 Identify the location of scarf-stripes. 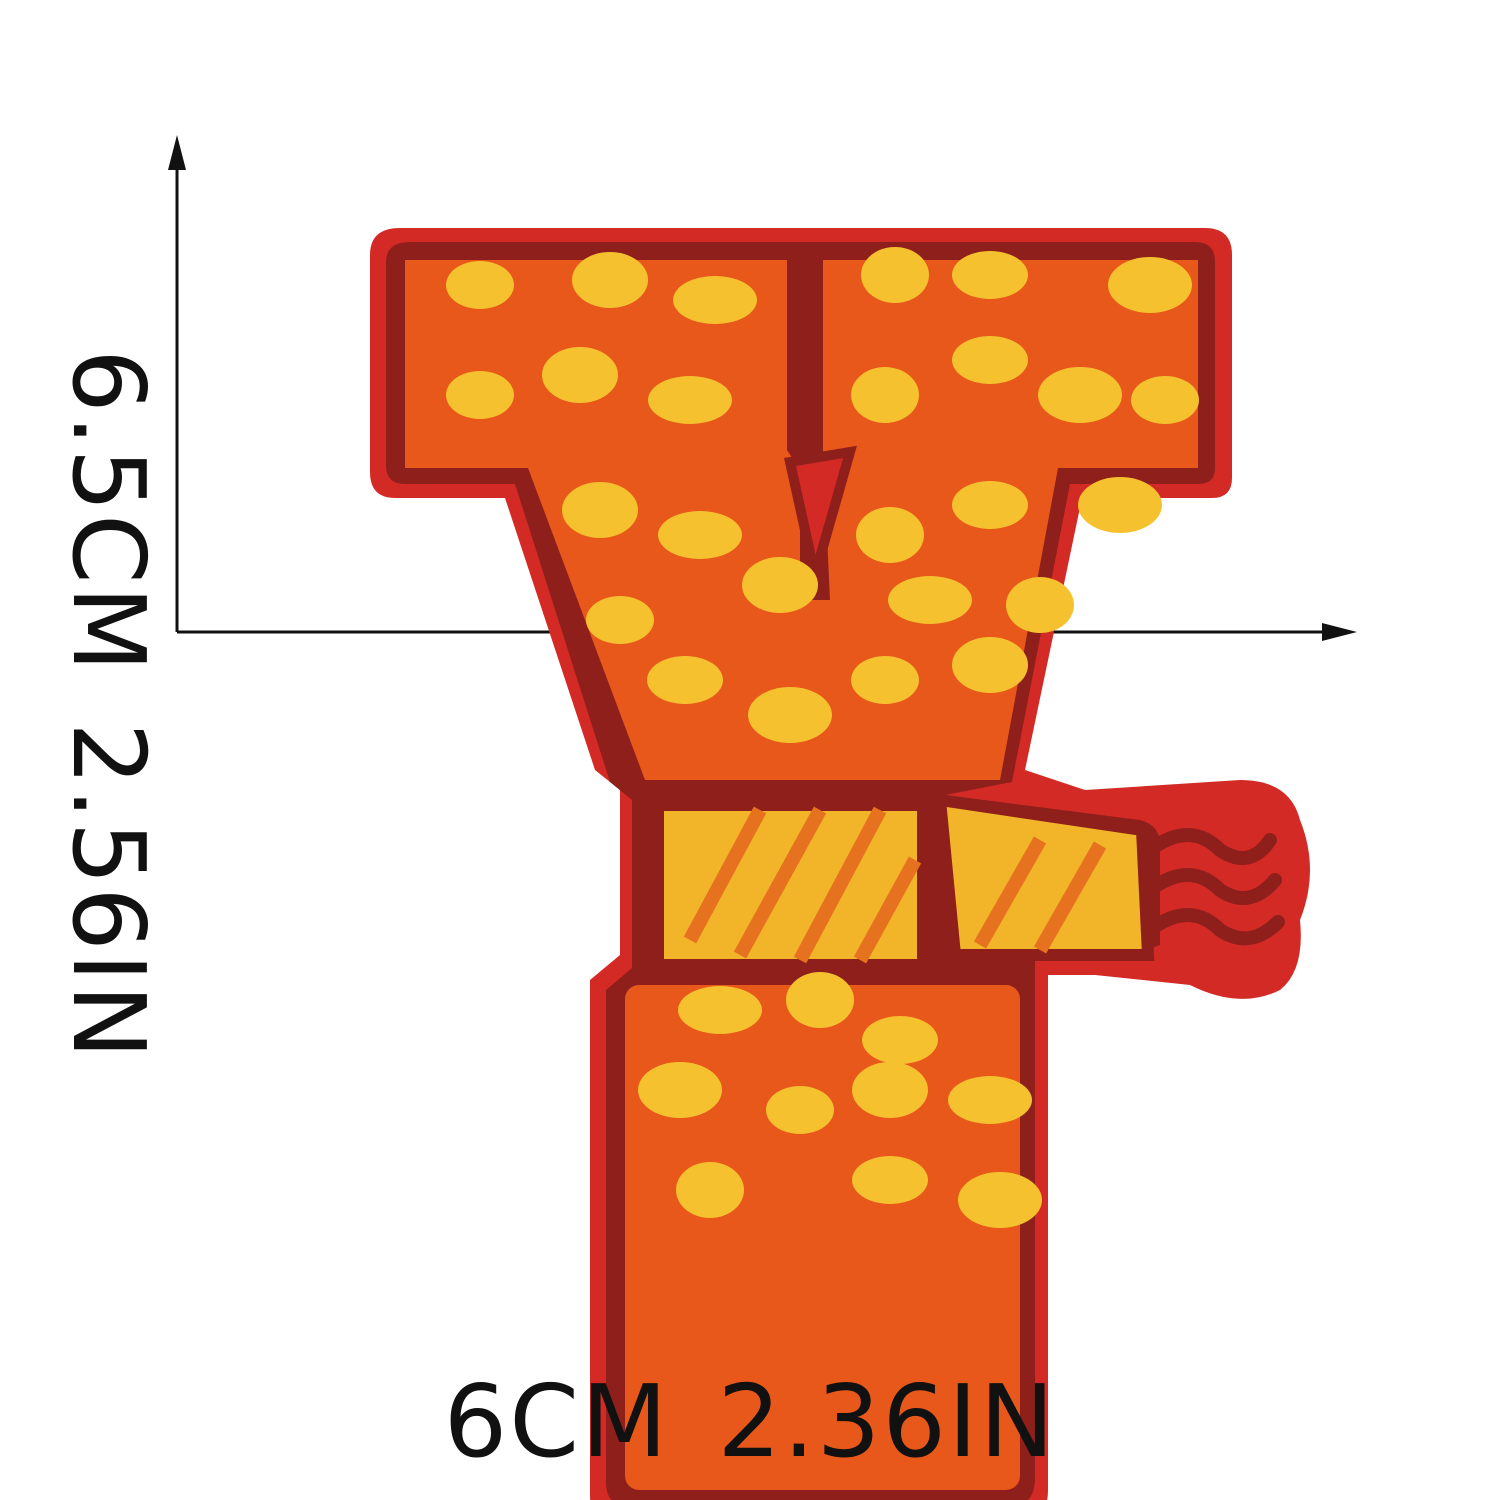
(895, 885).